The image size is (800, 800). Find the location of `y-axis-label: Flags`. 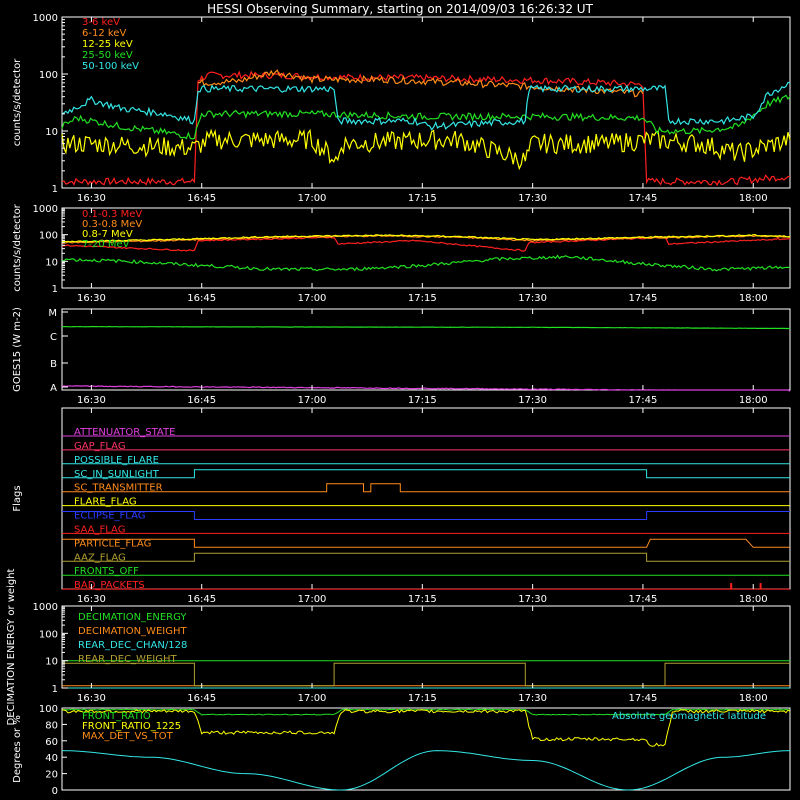

y-axis-label: Flags is located at coordinates (17, 498).